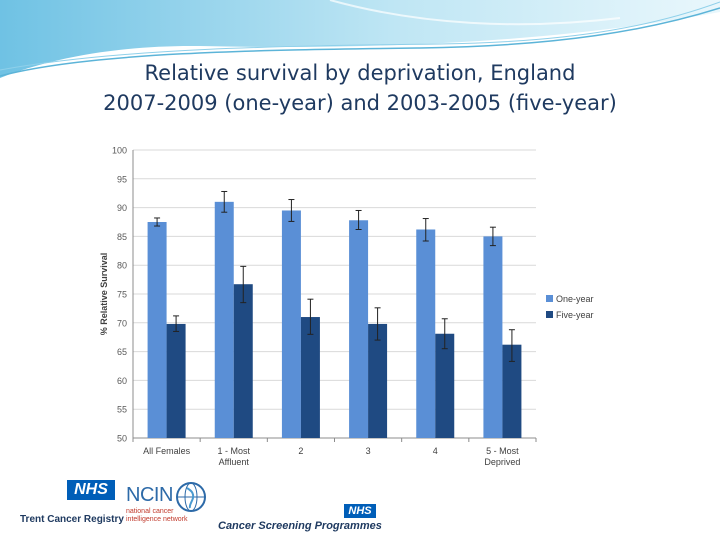  What do you see at coordinates (149, 495) in the screenshot?
I see `ncin-wordmark: NCIN` at bounding box center [149, 495].